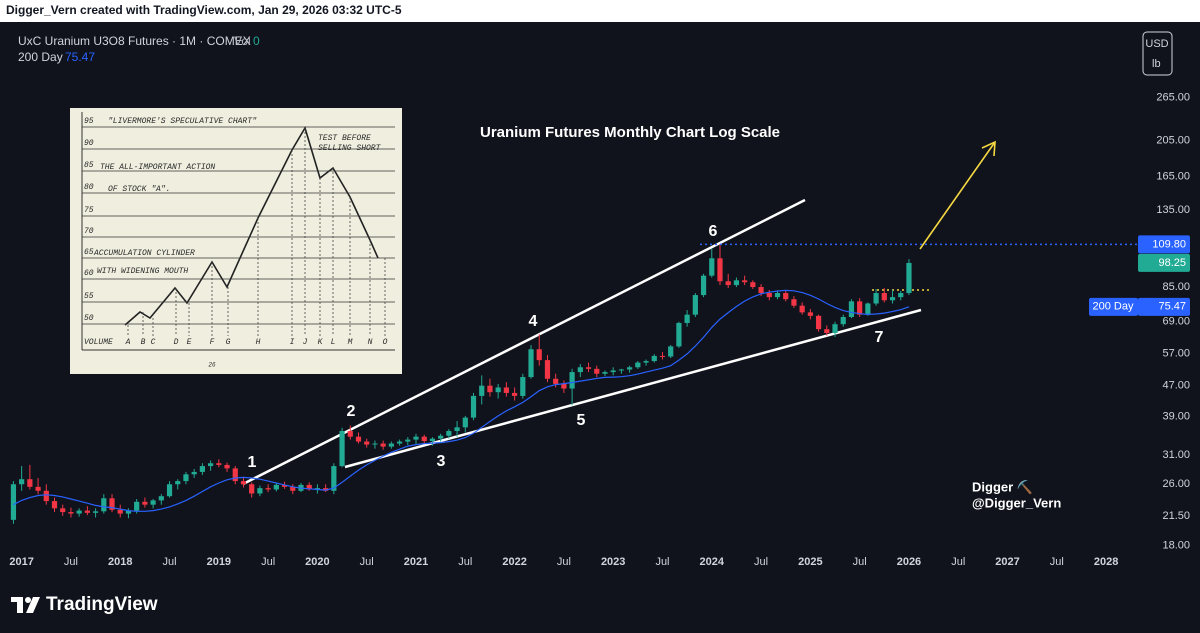  What do you see at coordinates (102, 604) in the screenshot?
I see `footer-brand: TradingView` at bounding box center [102, 604].